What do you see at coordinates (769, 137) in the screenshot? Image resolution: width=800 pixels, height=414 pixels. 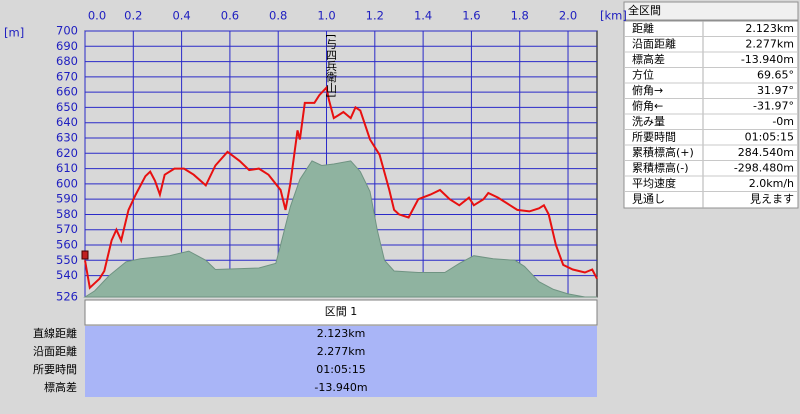 I see `summary-row-value: 01:05:15` at bounding box center [769, 137].